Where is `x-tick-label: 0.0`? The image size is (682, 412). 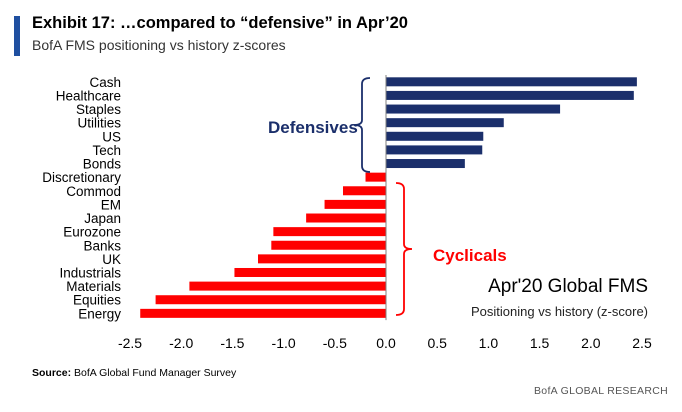 x-tick-label: 0.0 is located at coordinates (386, 343).